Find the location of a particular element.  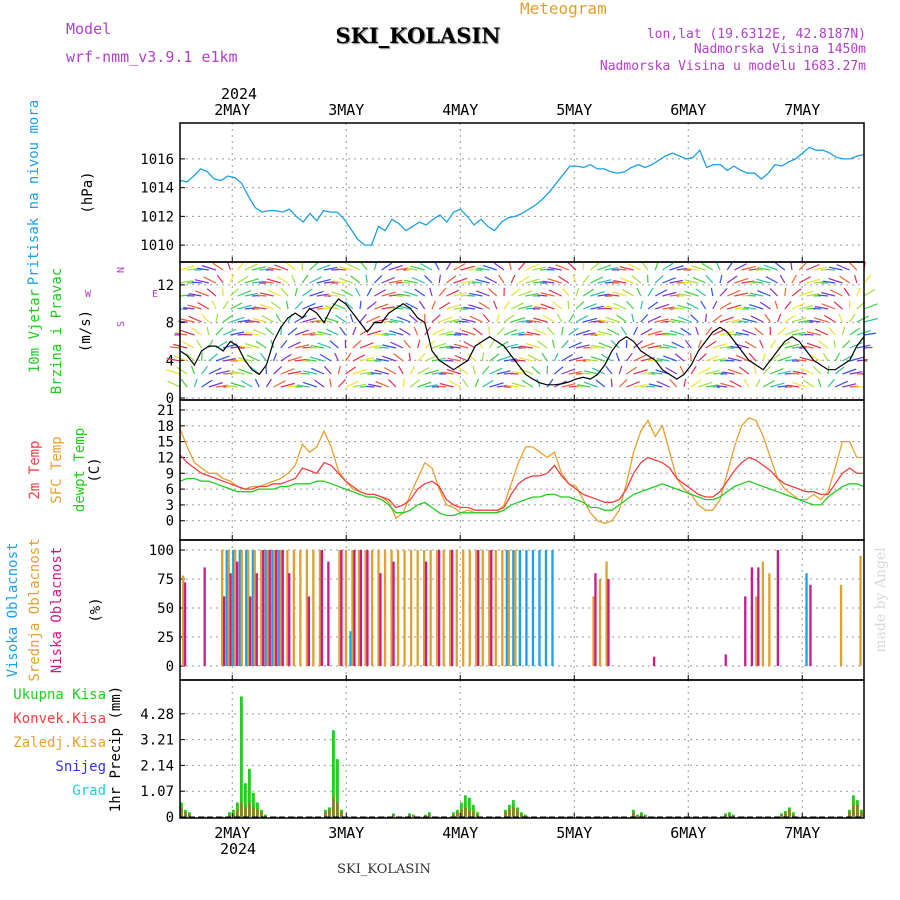

y-tick-label: 1014 is located at coordinates (157, 189).